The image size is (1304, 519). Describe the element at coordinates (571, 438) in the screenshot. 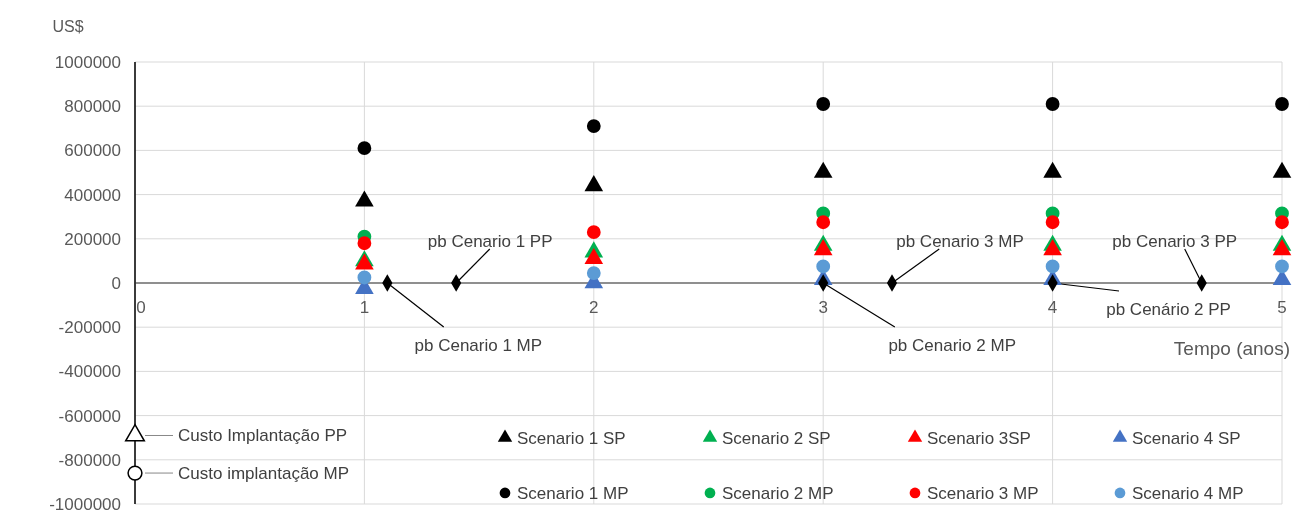

I see `legend-label: Scenario 1 SP` at that location.